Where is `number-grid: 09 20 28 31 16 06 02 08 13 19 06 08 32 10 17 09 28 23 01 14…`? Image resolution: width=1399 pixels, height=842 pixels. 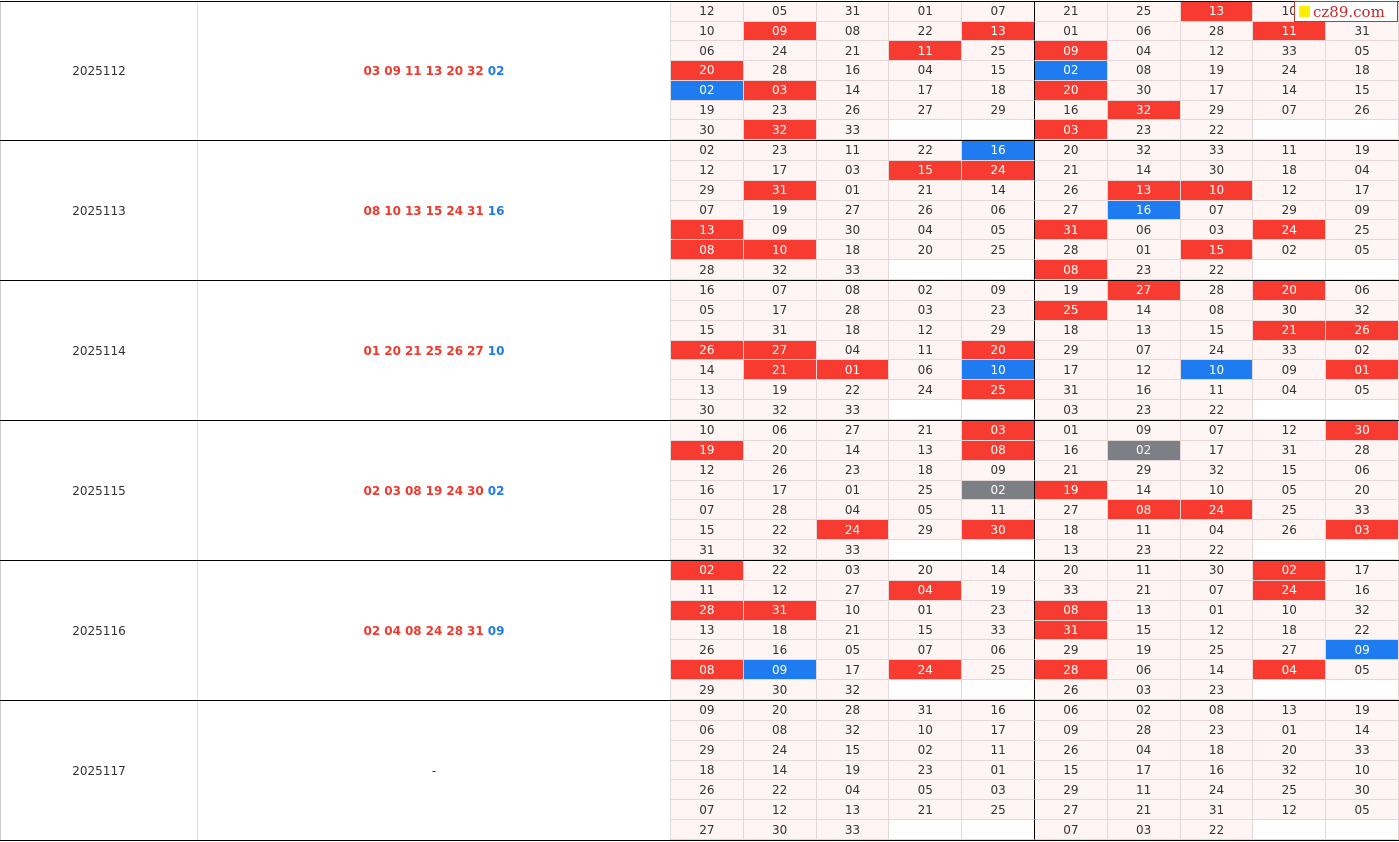
number-grid: 09 20 28 31 16 06 02 08 13 19 06 08 32 10 17 09 28 23 01 14… is located at coordinates (1035, 770).